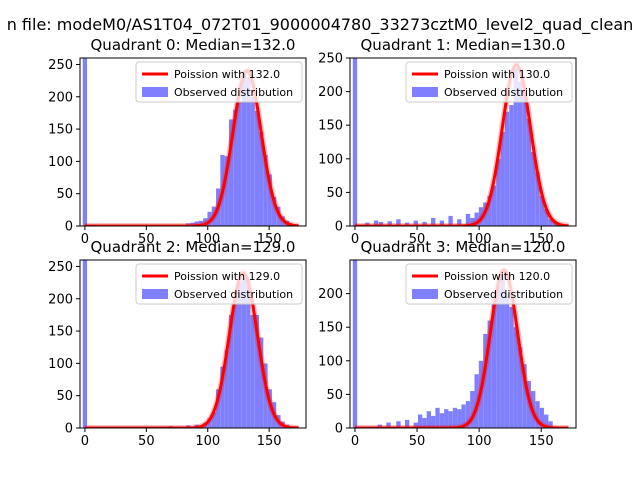  What do you see at coordinates (146, 239) in the screenshot?
I see `x-tick-label: 50` at bounding box center [146, 239].